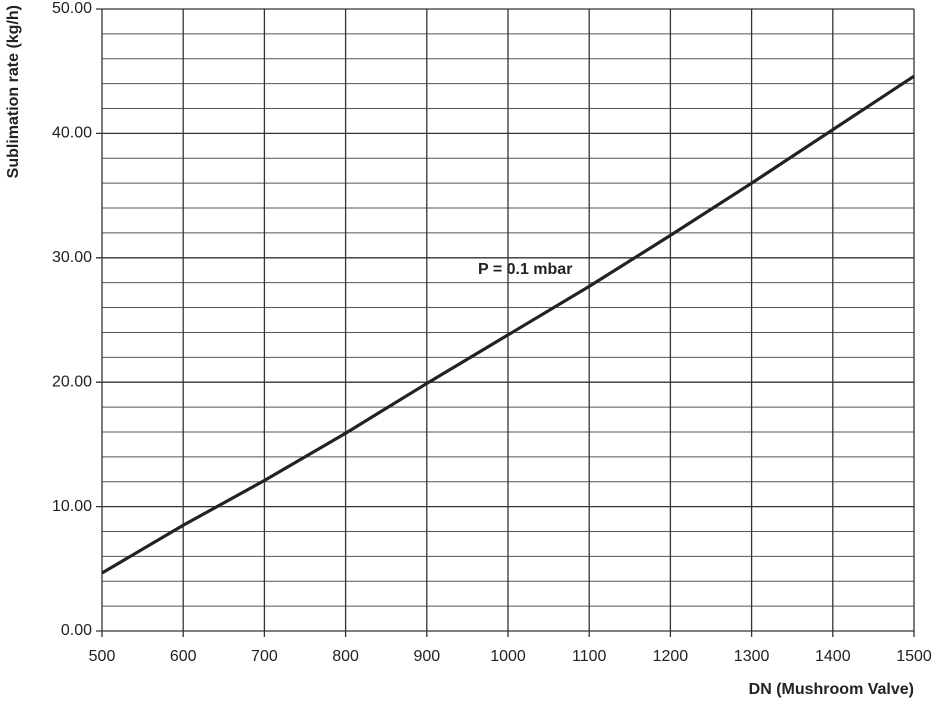 The width and height of the screenshot is (940, 704). Describe the element at coordinates (833, 656) in the screenshot. I see `x-tick-label: 1400` at that location.